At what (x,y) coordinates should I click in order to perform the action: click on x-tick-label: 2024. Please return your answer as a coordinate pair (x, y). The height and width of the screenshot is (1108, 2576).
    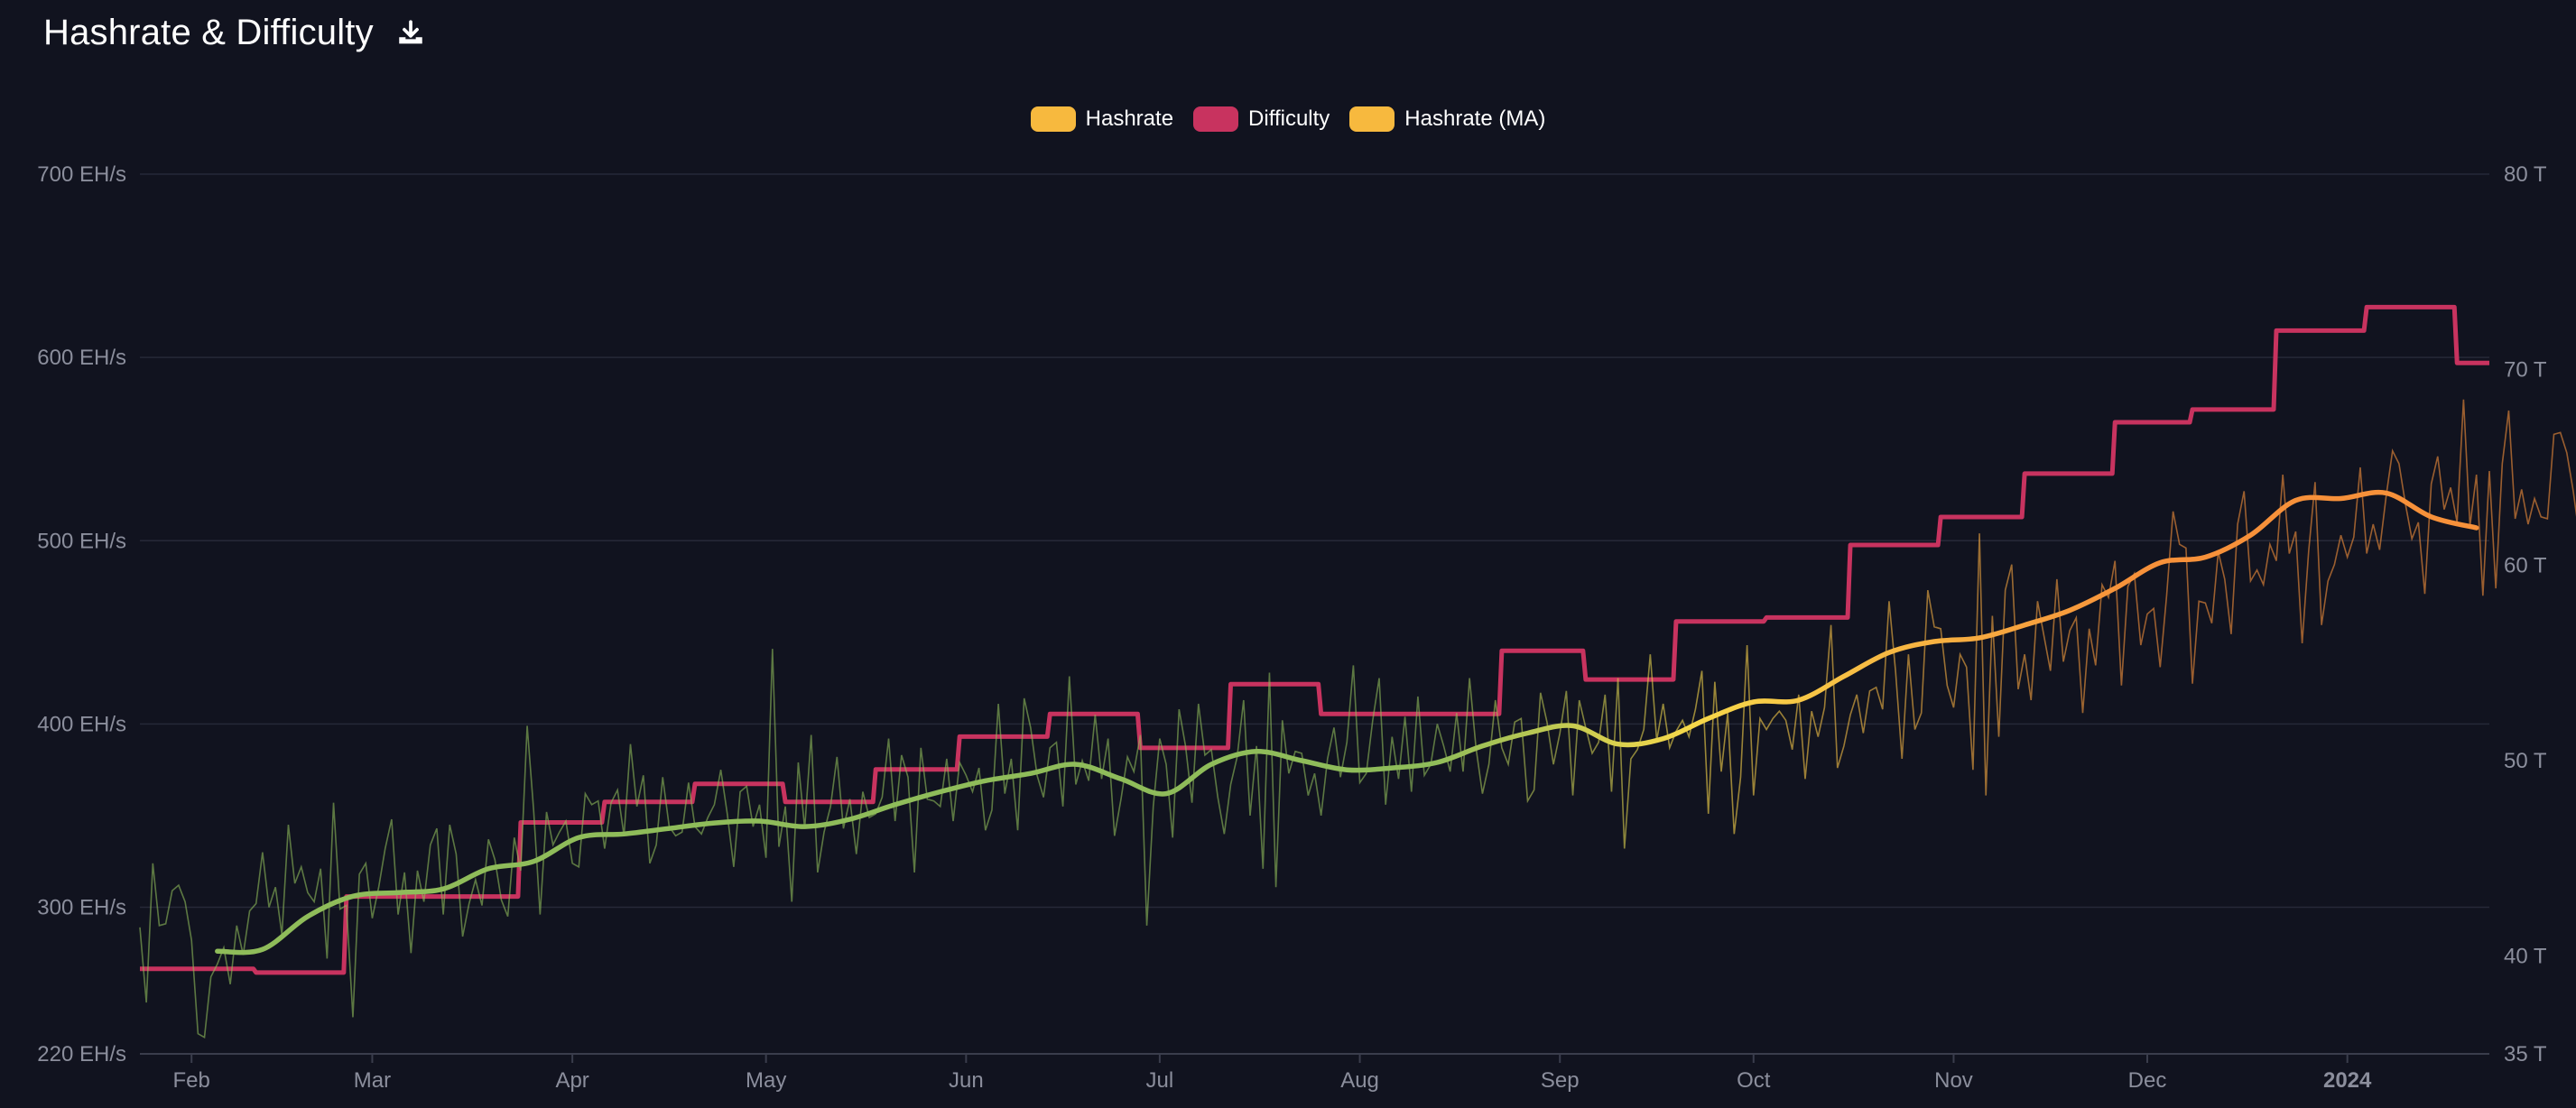
    Looking at the image, I should click on (2347, 1080).